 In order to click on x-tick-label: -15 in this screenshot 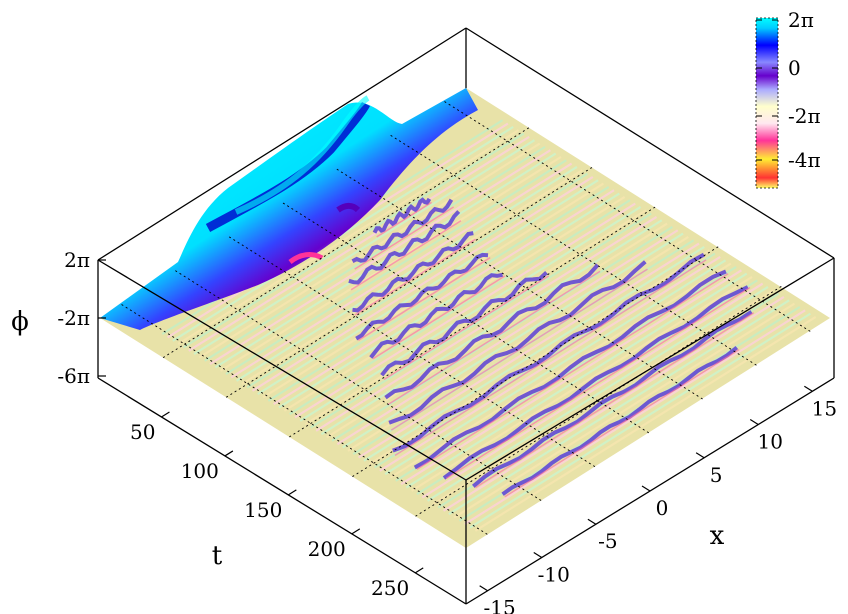, I will do `click(500, 605)`.